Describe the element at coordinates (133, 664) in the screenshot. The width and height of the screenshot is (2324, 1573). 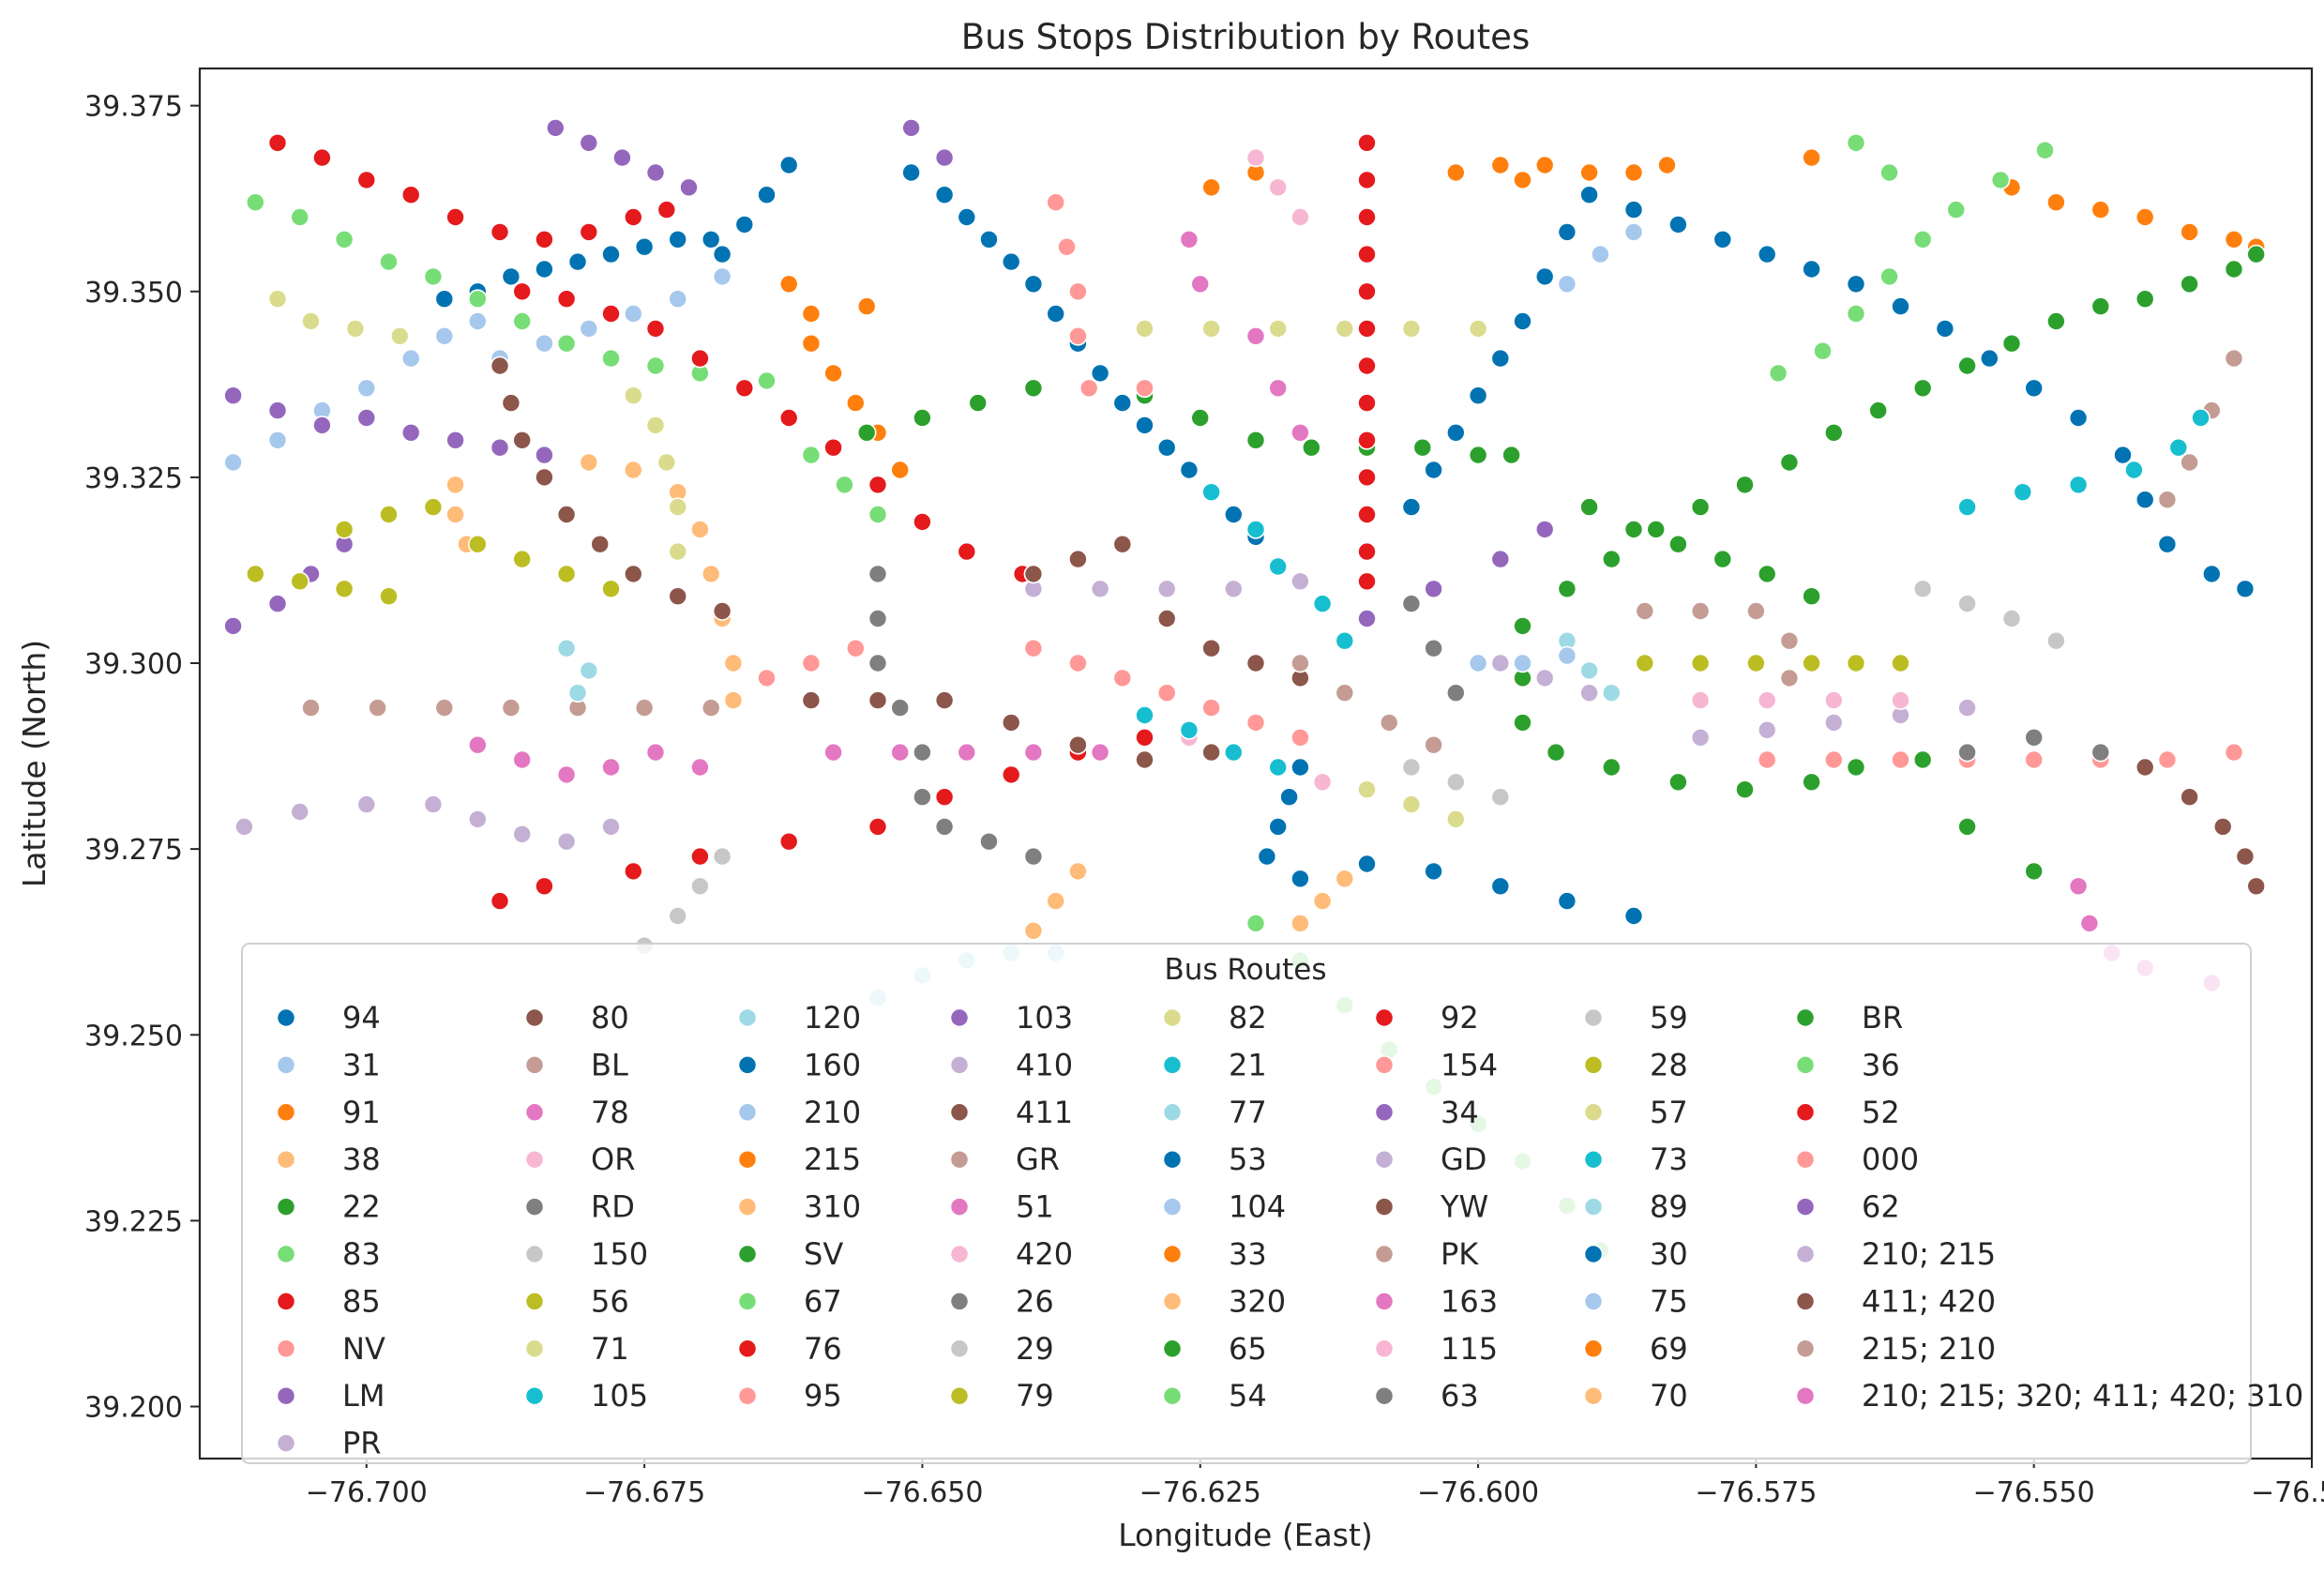
I see `y-tick-label: 39.300` at that location.